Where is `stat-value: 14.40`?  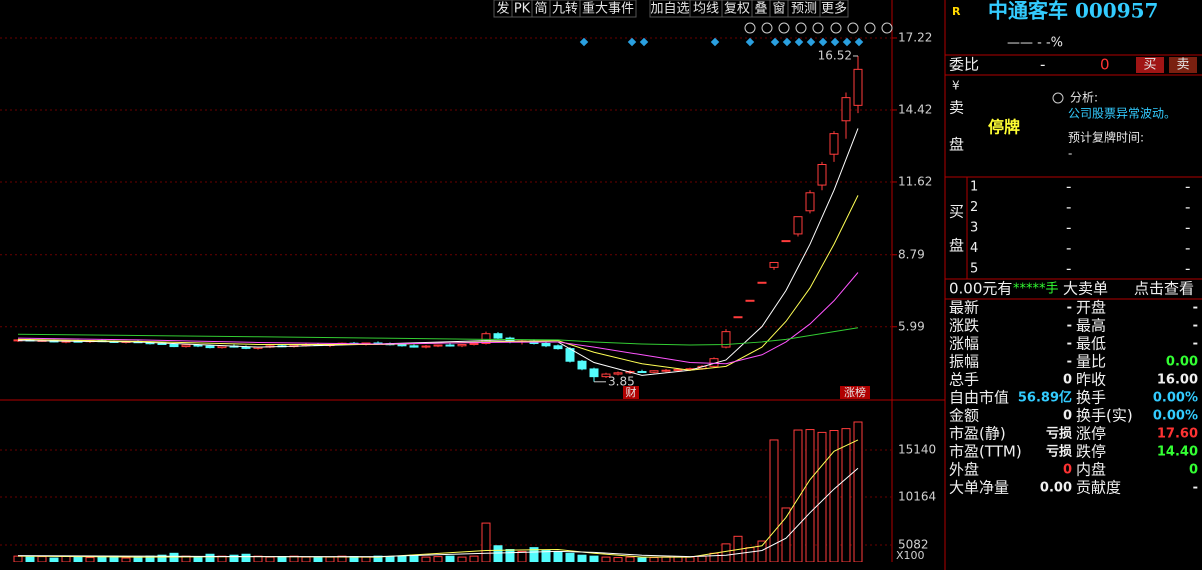
stat-value: 14.40 is located at coordinates (1177, 452).